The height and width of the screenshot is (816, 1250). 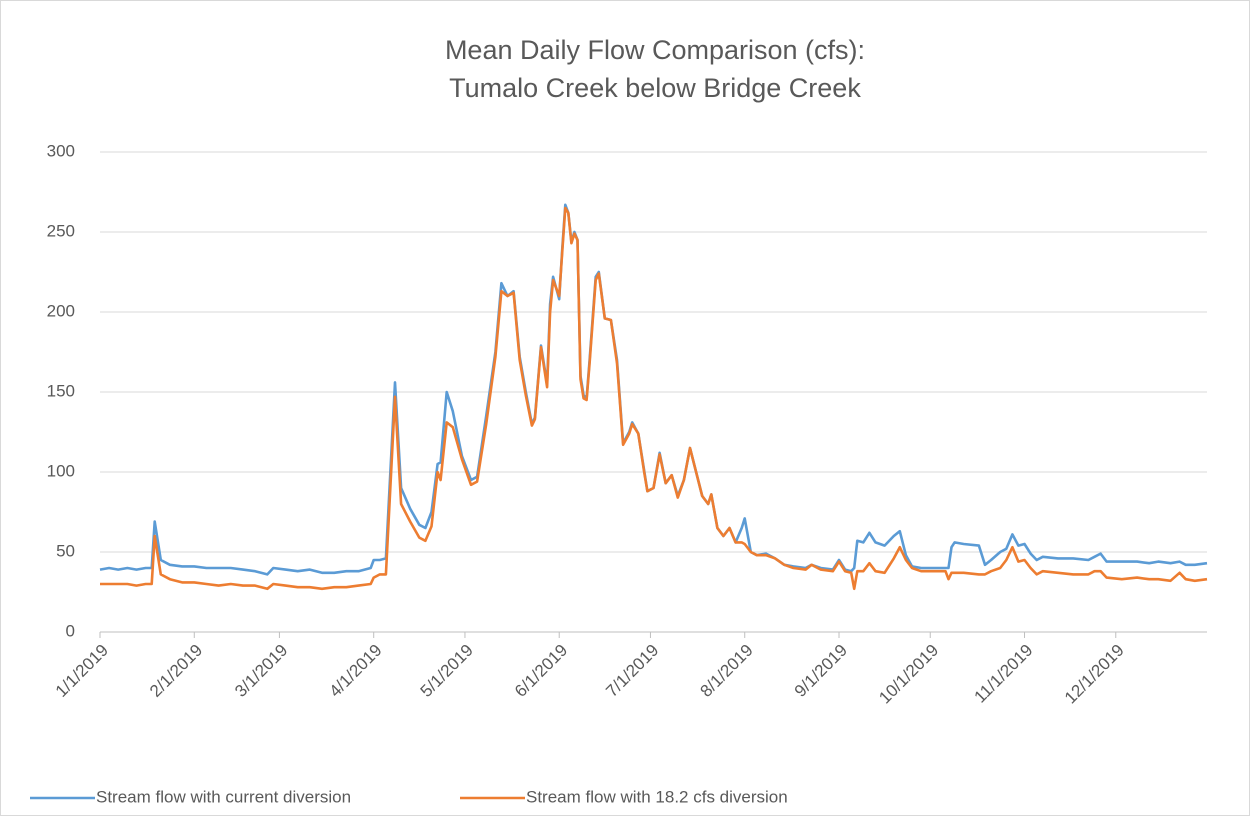 I want to click on legend-label: Stream flow with current diversion, so click(x=223, y=796).